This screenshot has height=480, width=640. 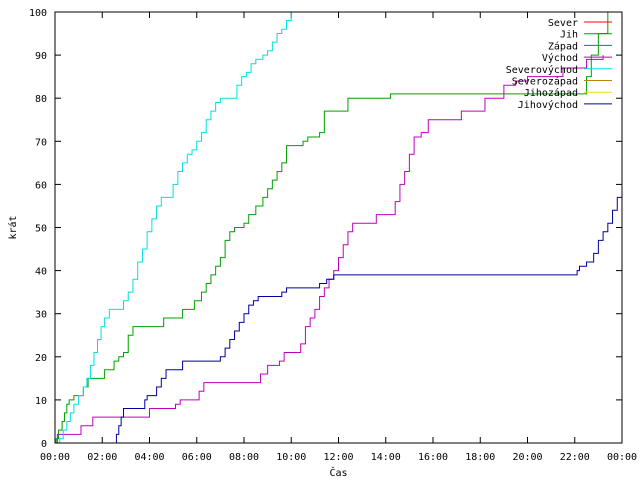 I want to click on x-tick-label: 22:00, so click(x=575, y=457).